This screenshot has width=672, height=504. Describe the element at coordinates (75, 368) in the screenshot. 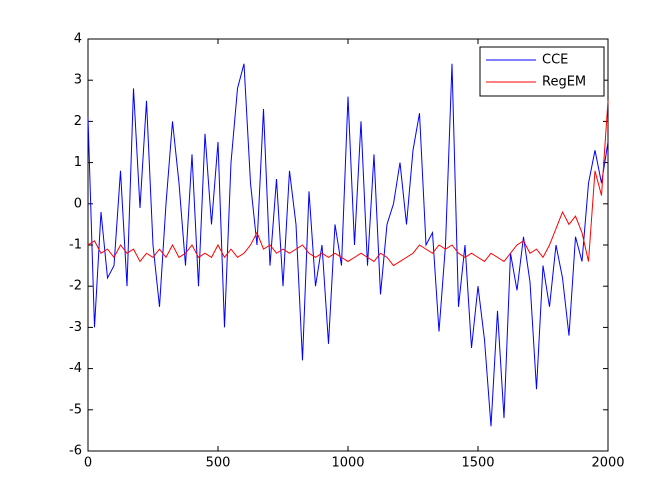

I see `y-tick-label: -4` at that location.